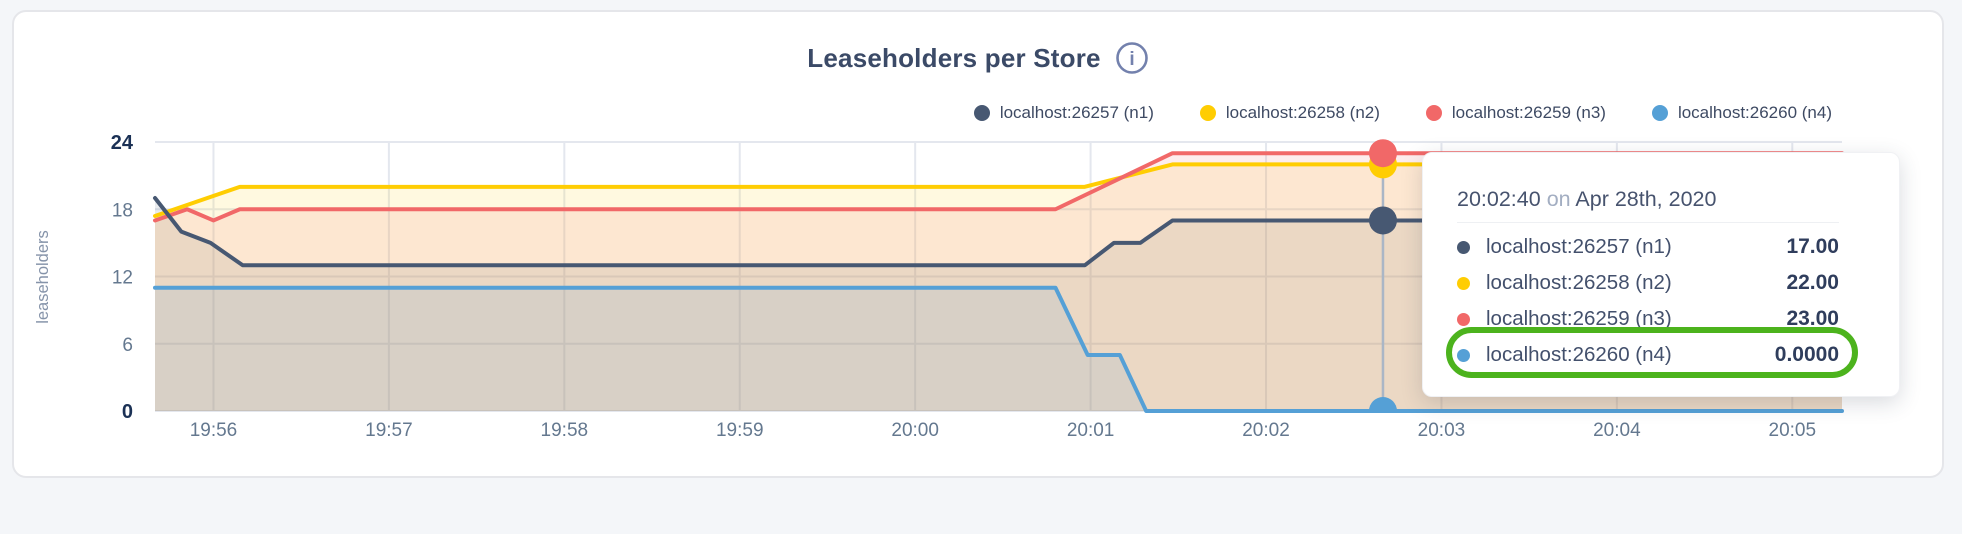 The width and height of the screenshot is (1962, 534). What do you see at coordinates (1579, 246) in the screenshot?
I see `tooltip-series-label: localhost:26257 (n1)` at bounding box center [1579, 246].